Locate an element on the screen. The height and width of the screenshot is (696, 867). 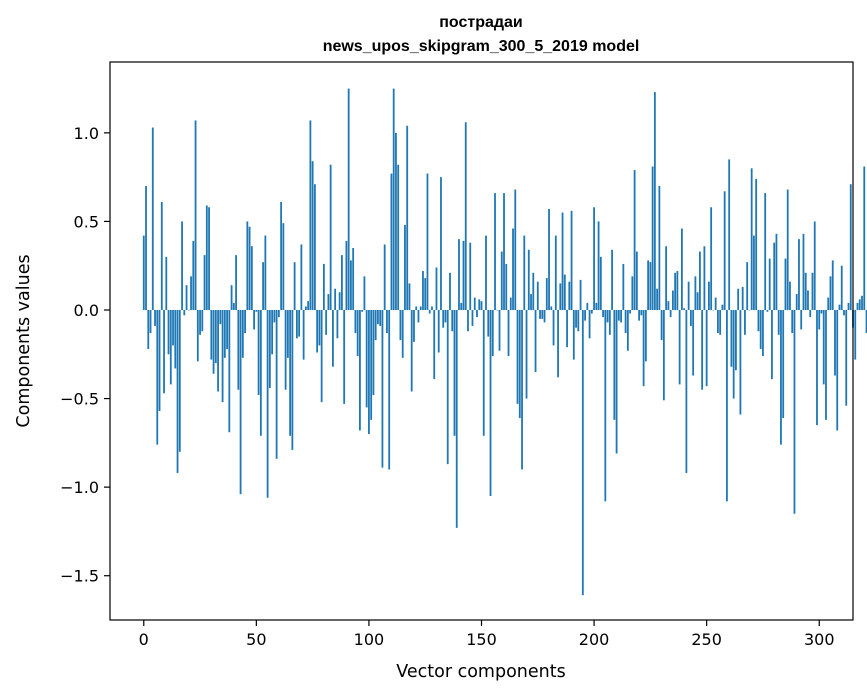
x-tick-label-250: 250 is located at coordinates (706, 639).